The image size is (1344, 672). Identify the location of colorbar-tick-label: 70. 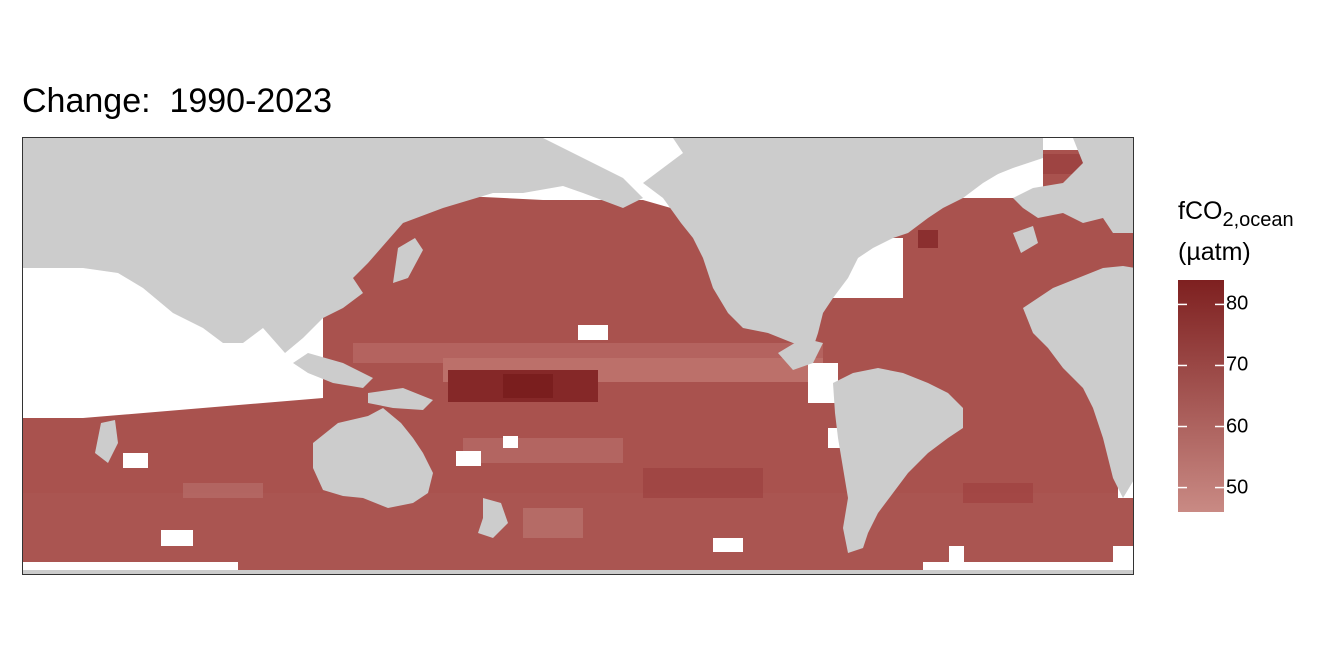
(1237, 364).